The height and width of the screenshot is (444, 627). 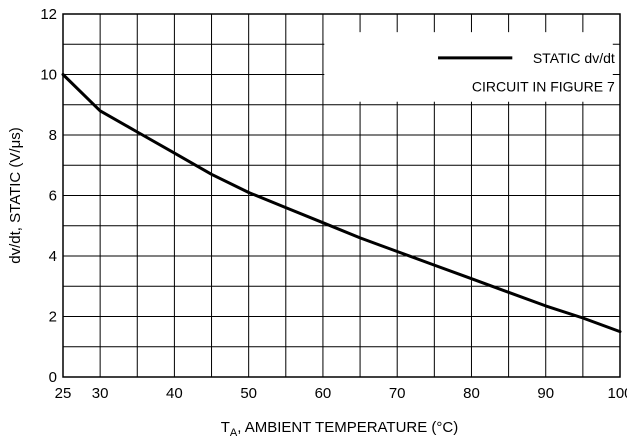 I want to click on legend-background, so click(x=468, y=67).